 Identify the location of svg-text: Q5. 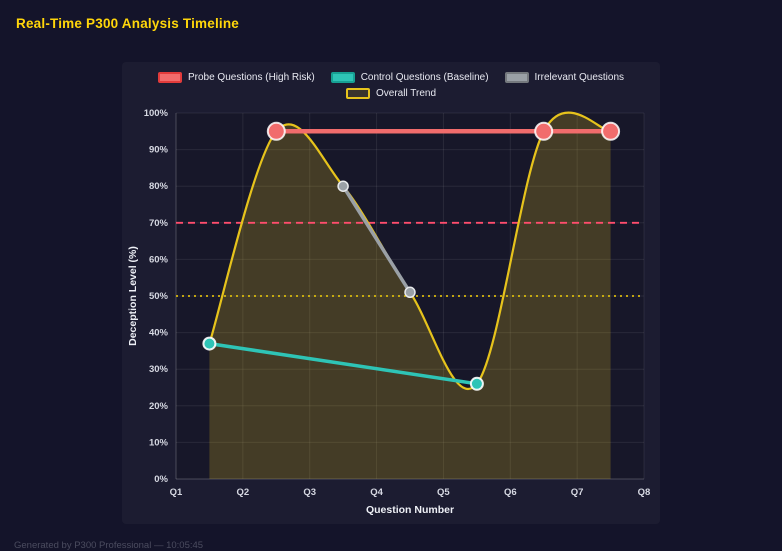
(443, 492).